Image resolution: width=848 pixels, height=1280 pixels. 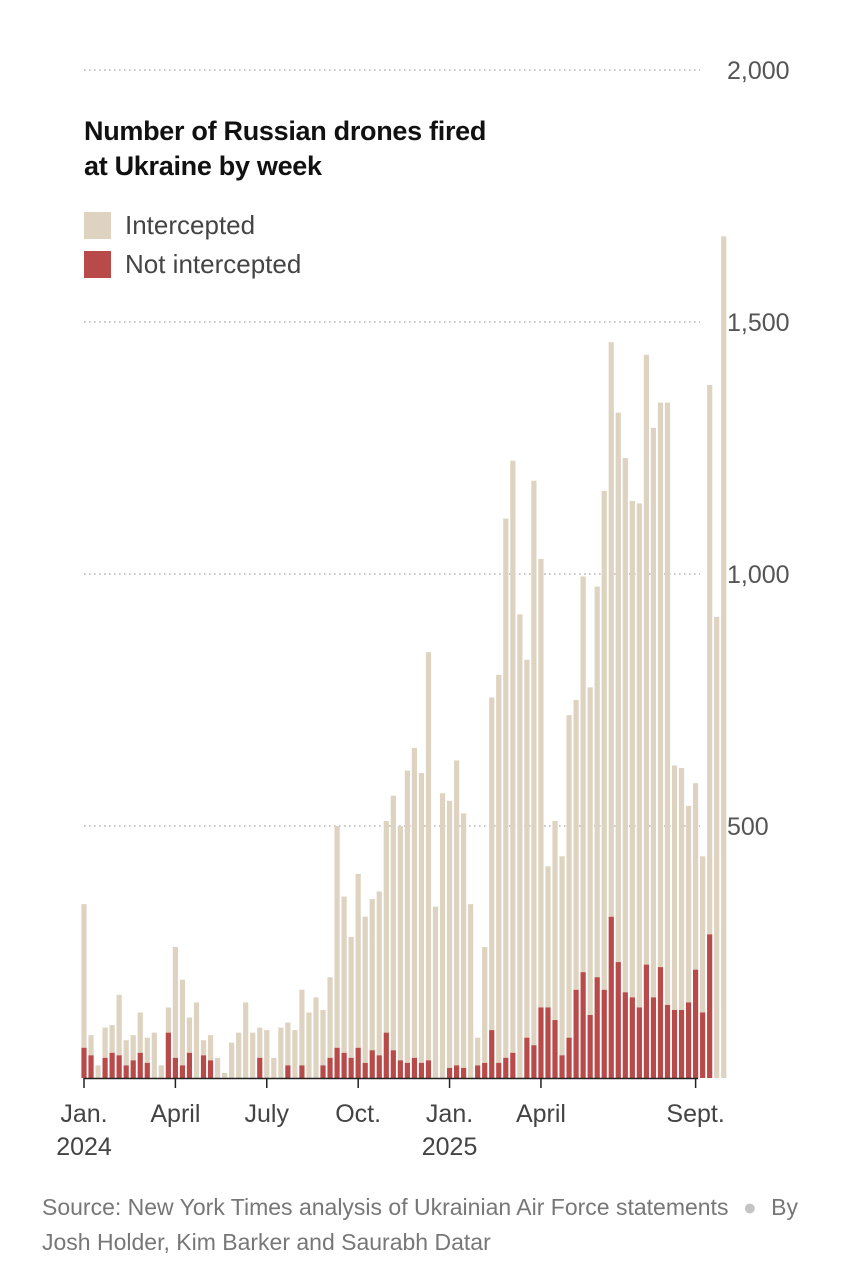 What do you see at coordinates (84, 1147) in the screenshot?
I see `x-tick-year-label: 2024` at bounding box center [84, 1147].